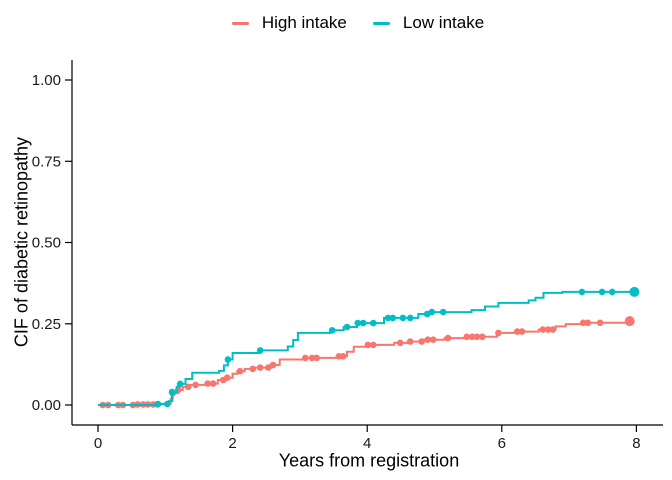 This screenshot has width=672, height=480. I want to click on legend-label-low-intake: Low intake, so click(443, 22).